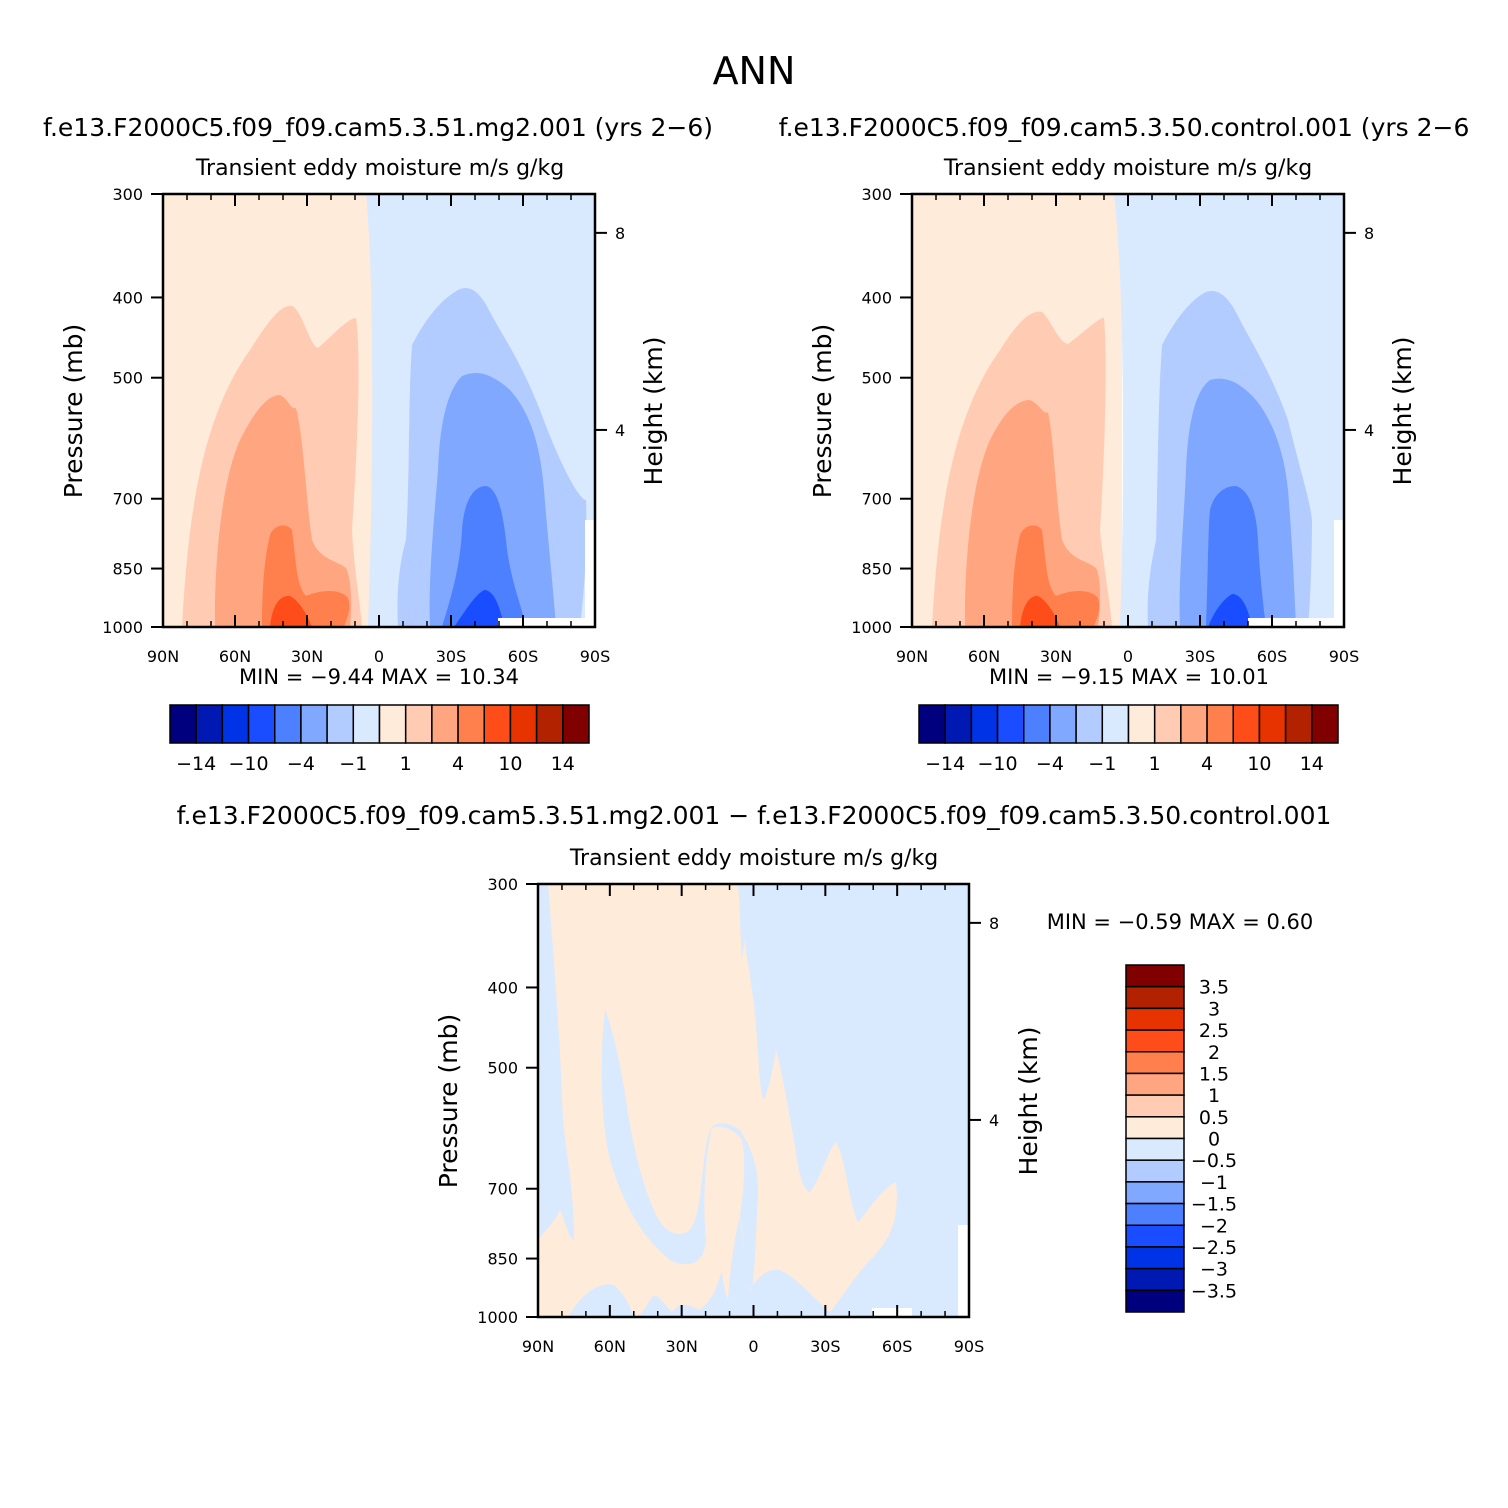  I want to click on y-tick-label: 300, so click(127, 194).